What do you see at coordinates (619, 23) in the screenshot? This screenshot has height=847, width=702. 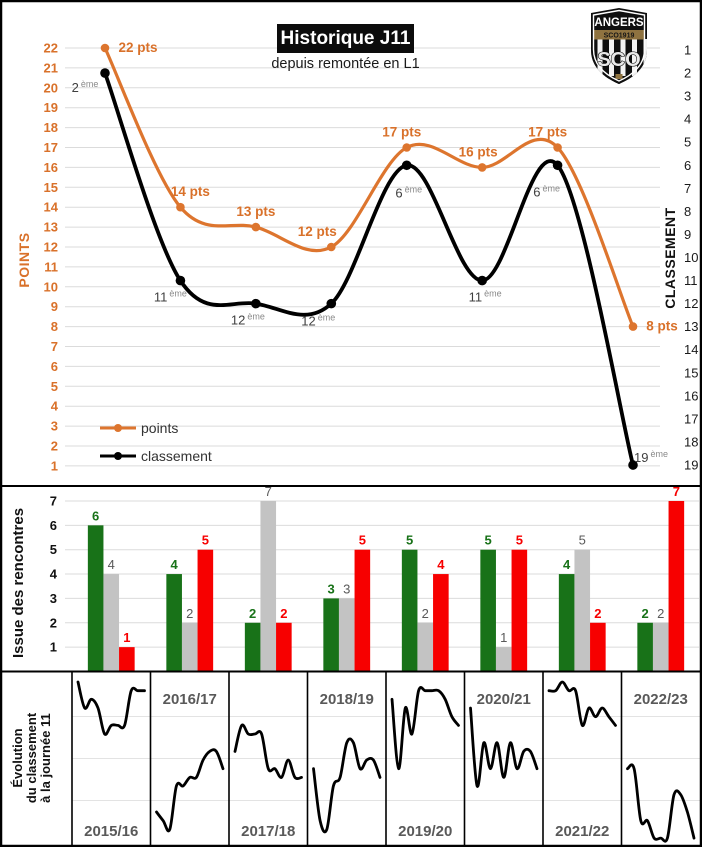 I see `crest-club-name: ANGERS` at bounding box center [619, 23].